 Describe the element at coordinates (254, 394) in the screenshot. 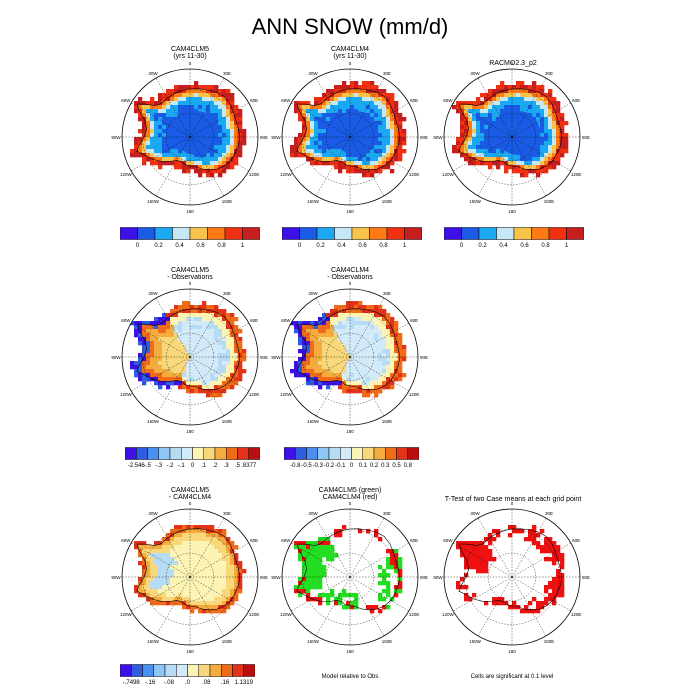

I see `longitude-label: 120E` at that location.